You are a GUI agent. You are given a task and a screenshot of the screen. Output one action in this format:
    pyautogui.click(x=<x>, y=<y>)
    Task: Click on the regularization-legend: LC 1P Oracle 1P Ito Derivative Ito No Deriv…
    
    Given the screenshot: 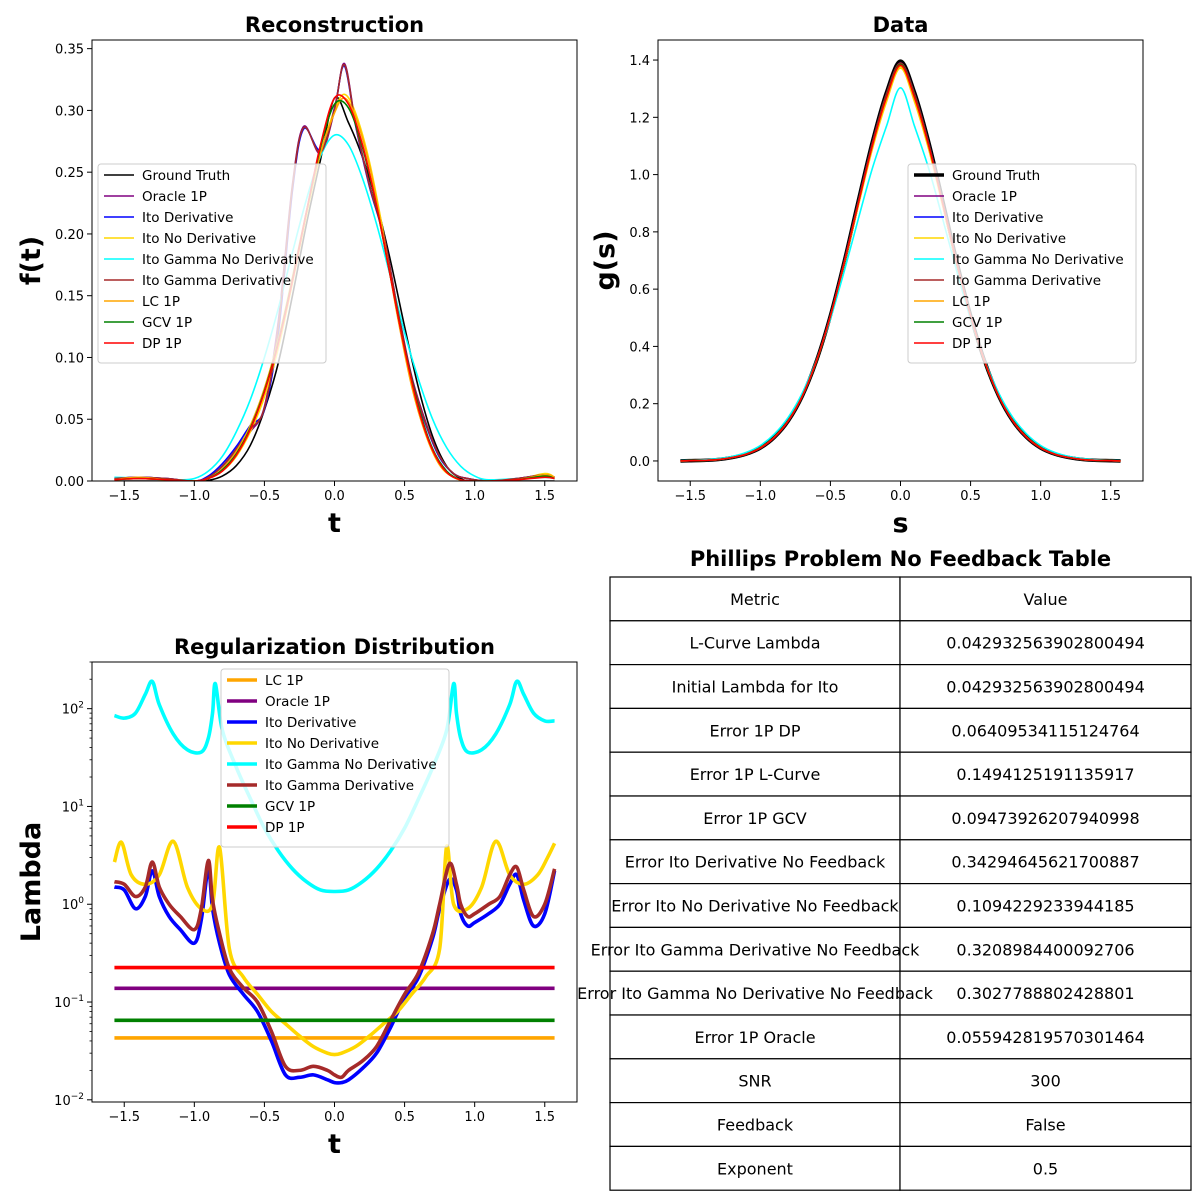 What is the action you would take?
    pyautogui.click(x=335, y=758)
    